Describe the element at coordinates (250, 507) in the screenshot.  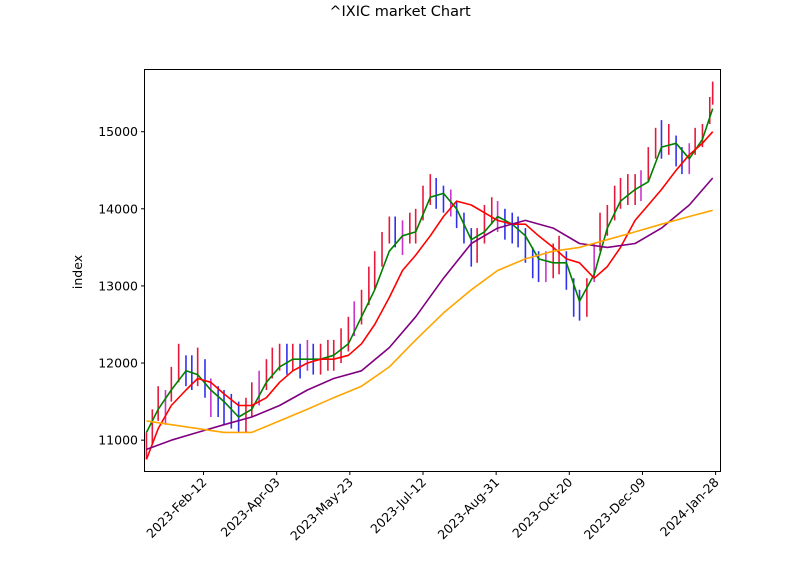
I see `x-tick-label: 2023-Apr-03` at that location.